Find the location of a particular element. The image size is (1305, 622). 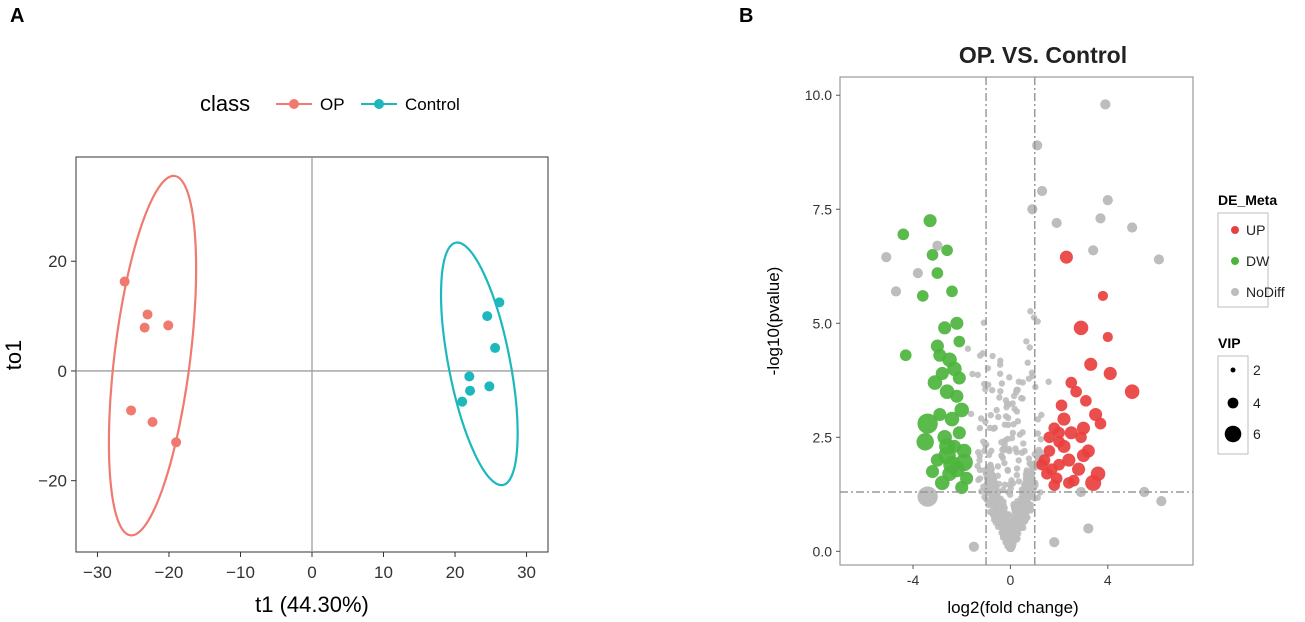

legend-b-size-label: 4 is located at coordinates (1257, 403).